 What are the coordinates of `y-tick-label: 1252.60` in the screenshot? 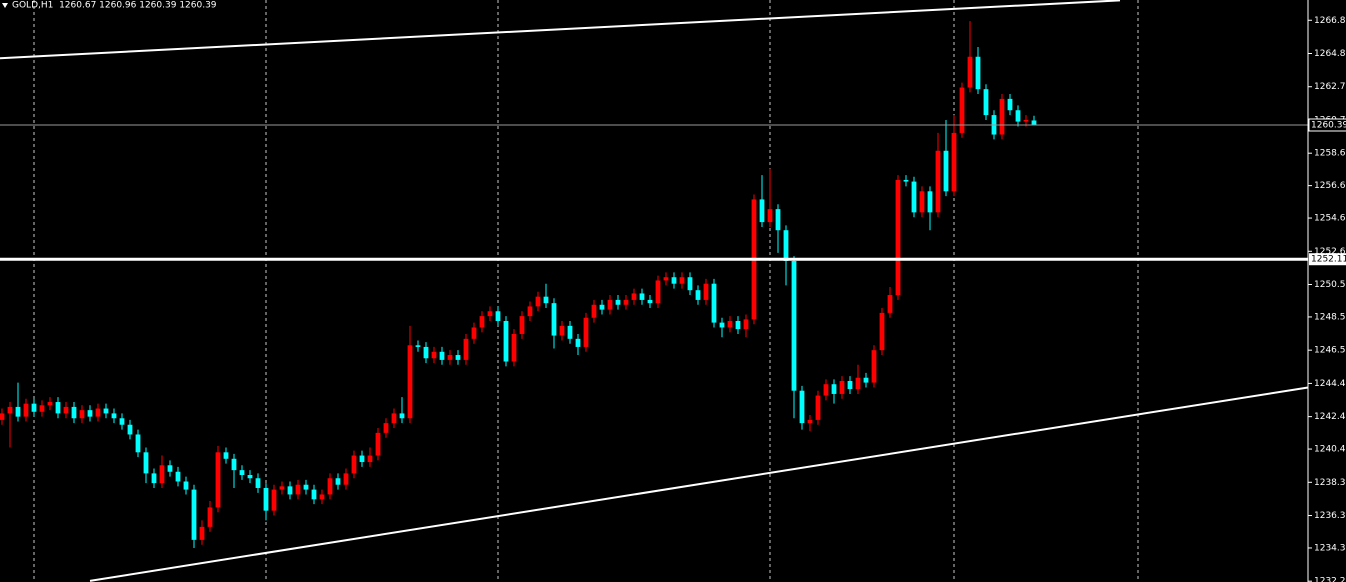 It's located at (1330, 252).